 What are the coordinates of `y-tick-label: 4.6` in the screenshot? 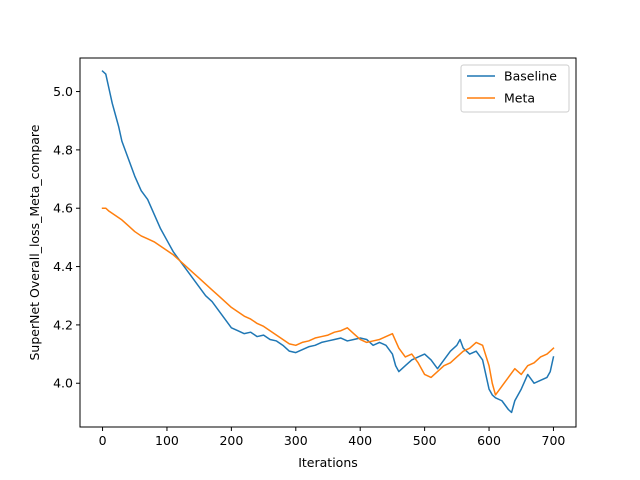 It's located at (63, 208).